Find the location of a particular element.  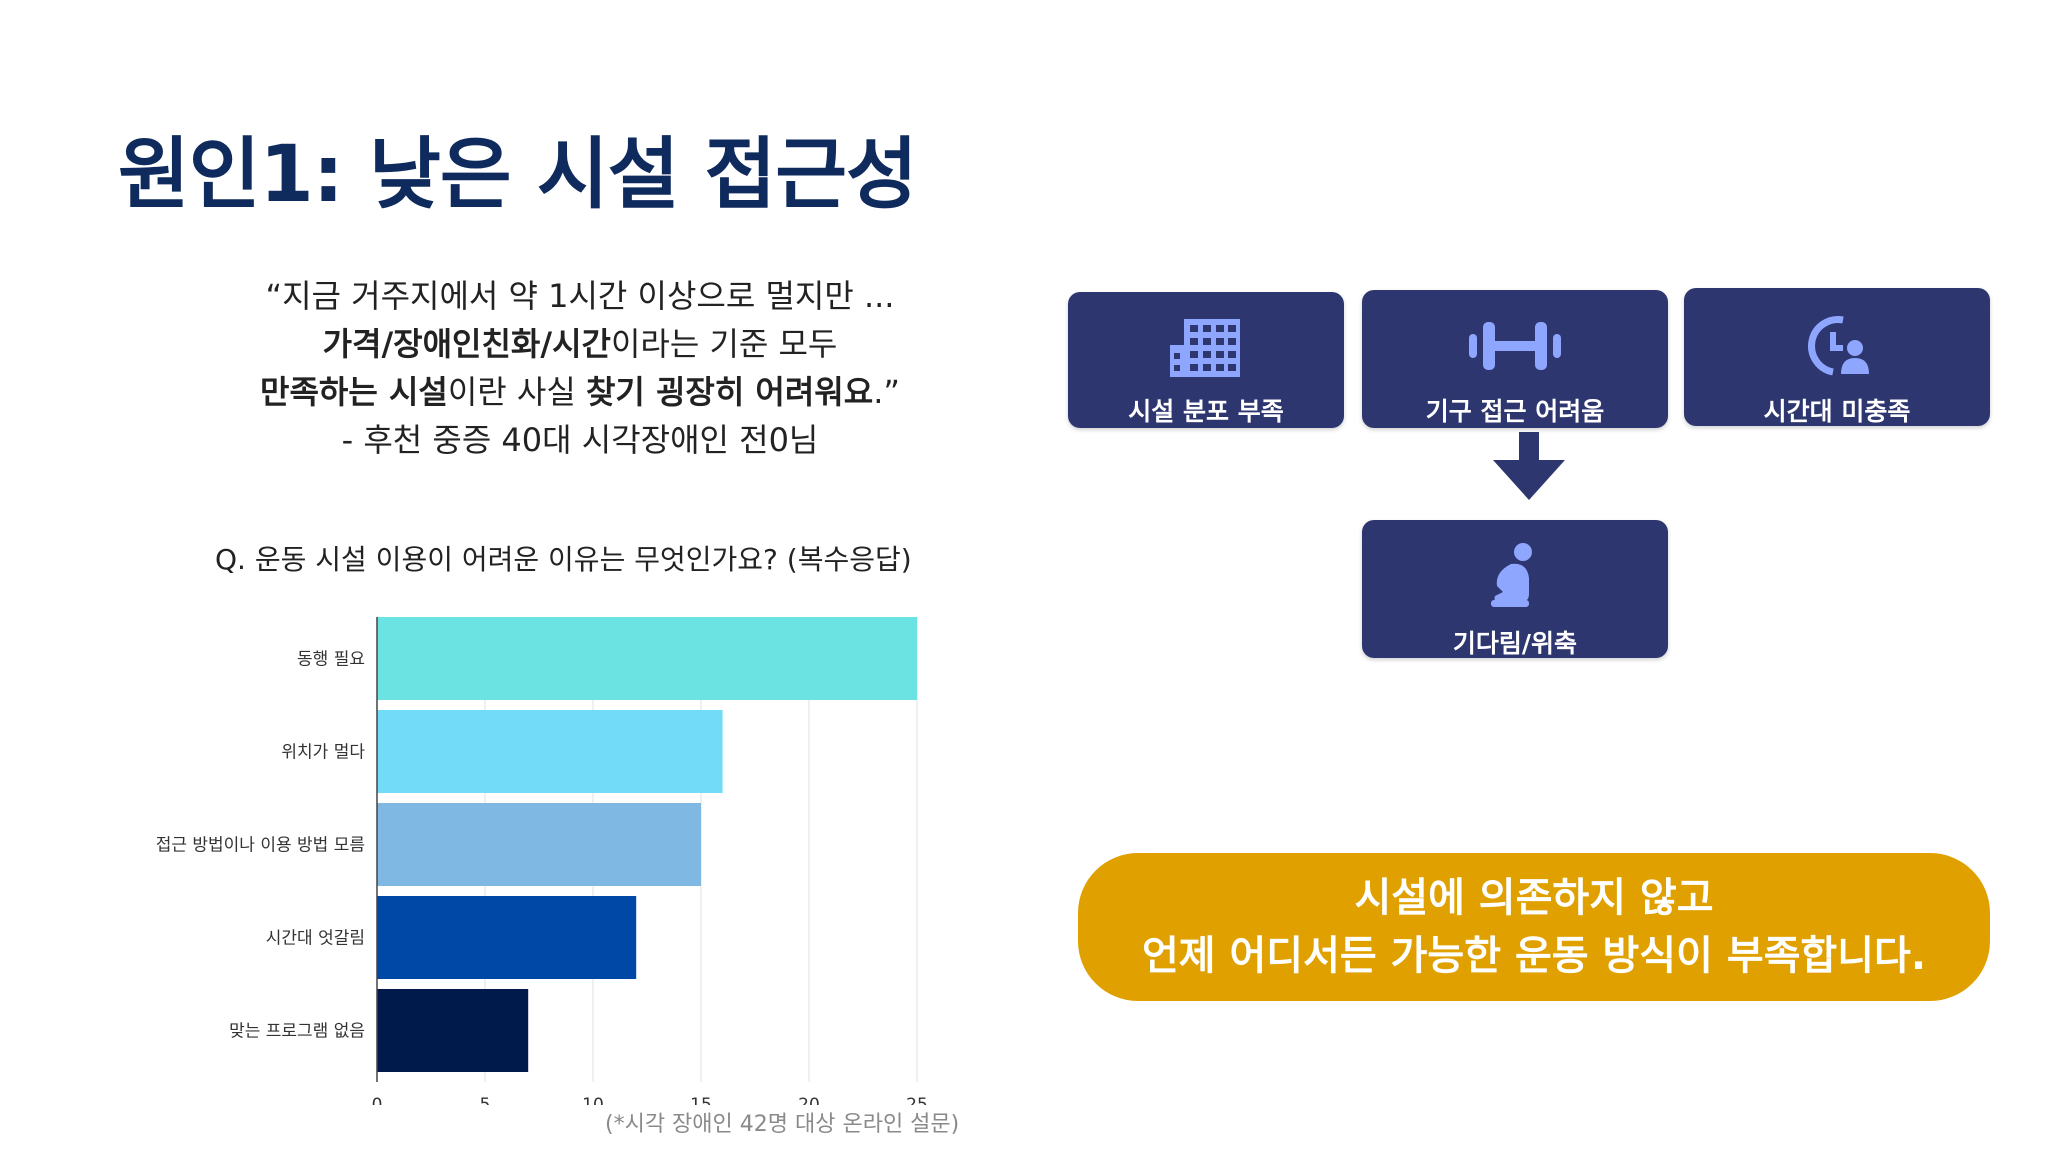

quote-line-3: 만족하는 시설이란 사실 찾기 굉장히 어려워요.” is located at coordinates (580, 392).